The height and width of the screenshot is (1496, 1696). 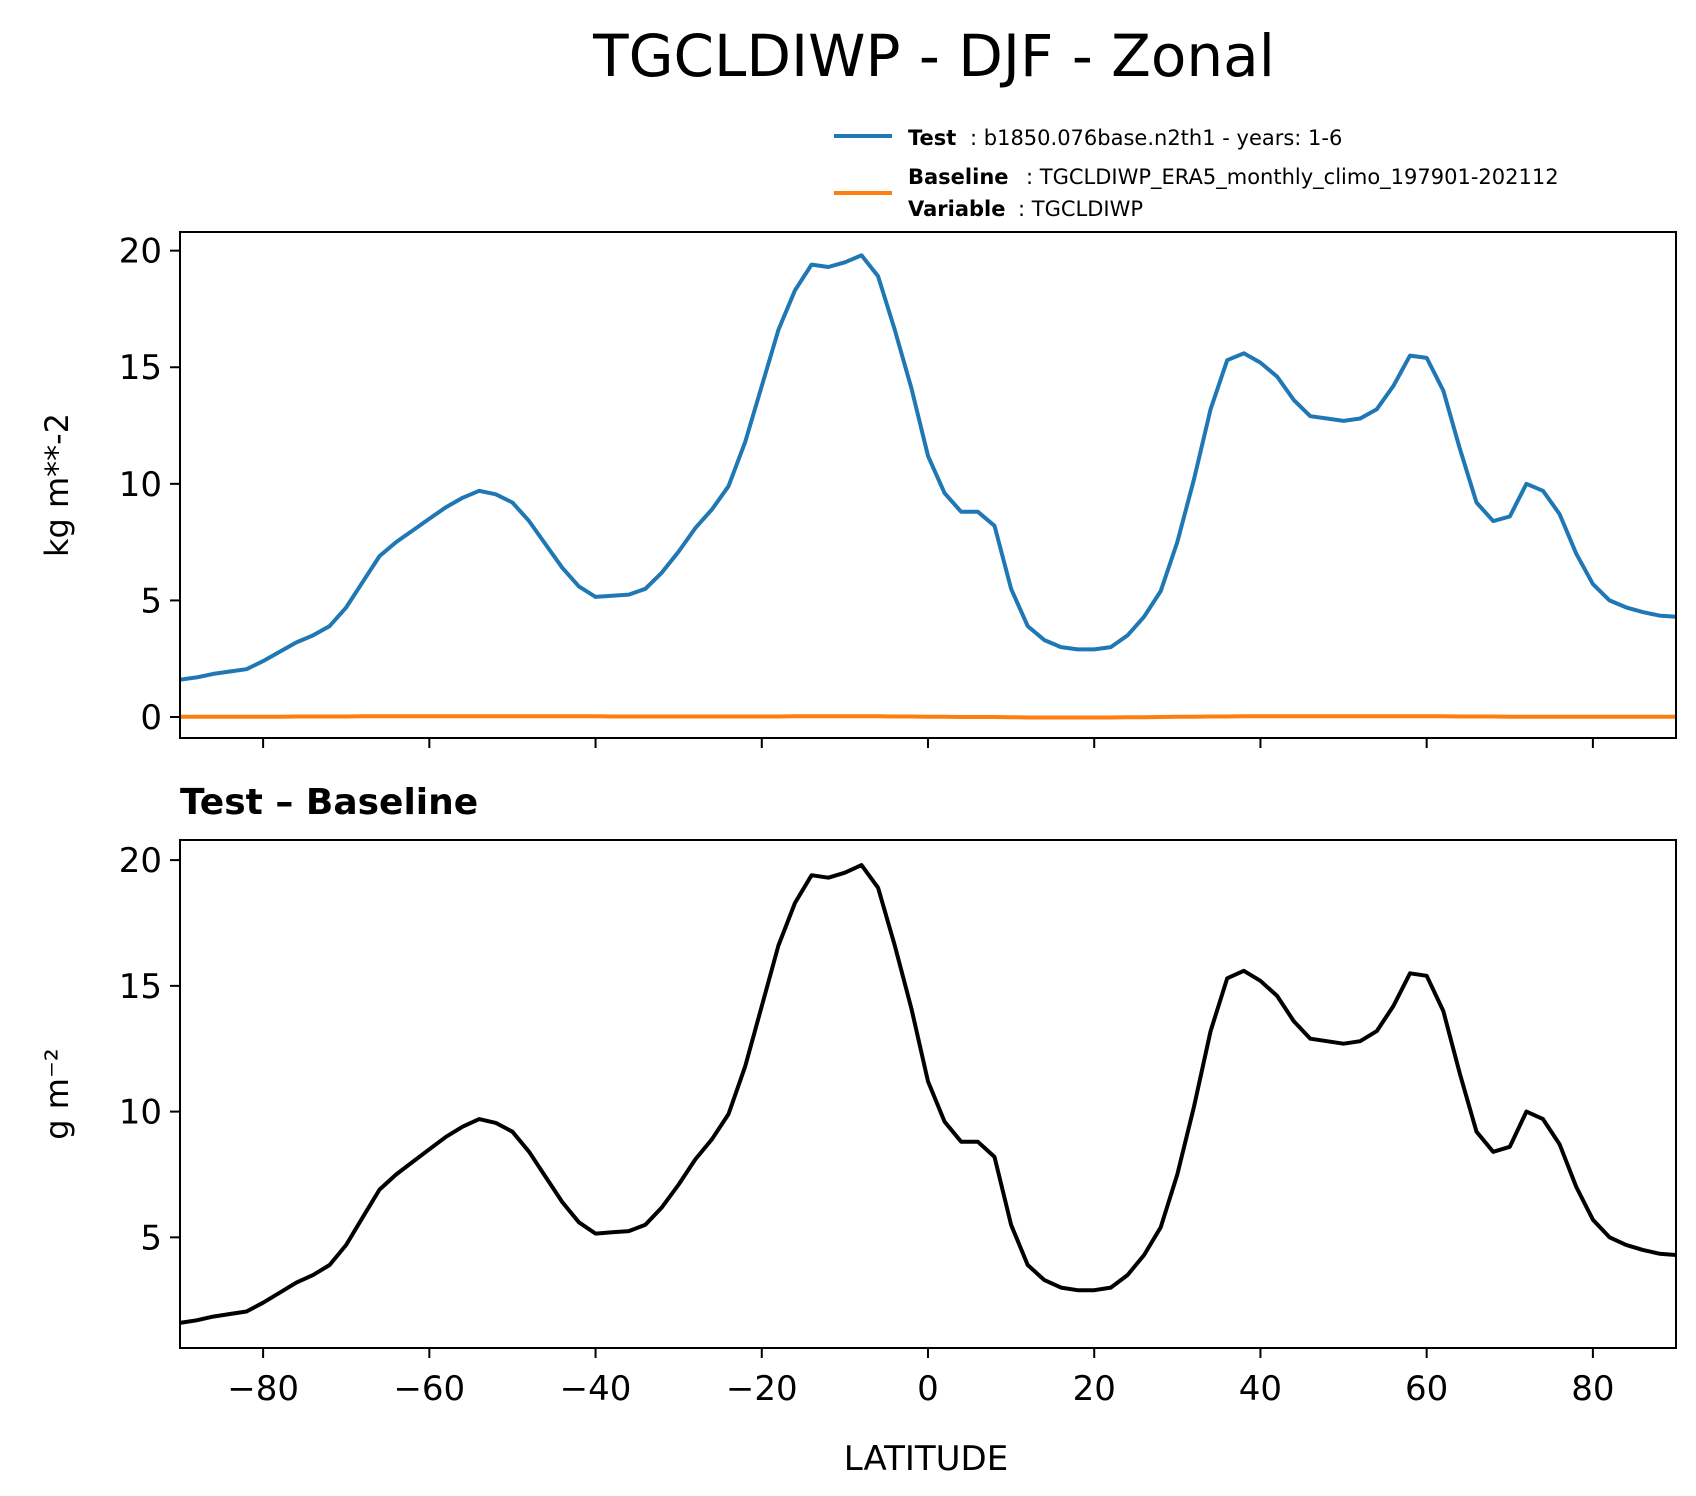 I want to click on bottom-y-tick-label: 15, so click(x=140, y=987).